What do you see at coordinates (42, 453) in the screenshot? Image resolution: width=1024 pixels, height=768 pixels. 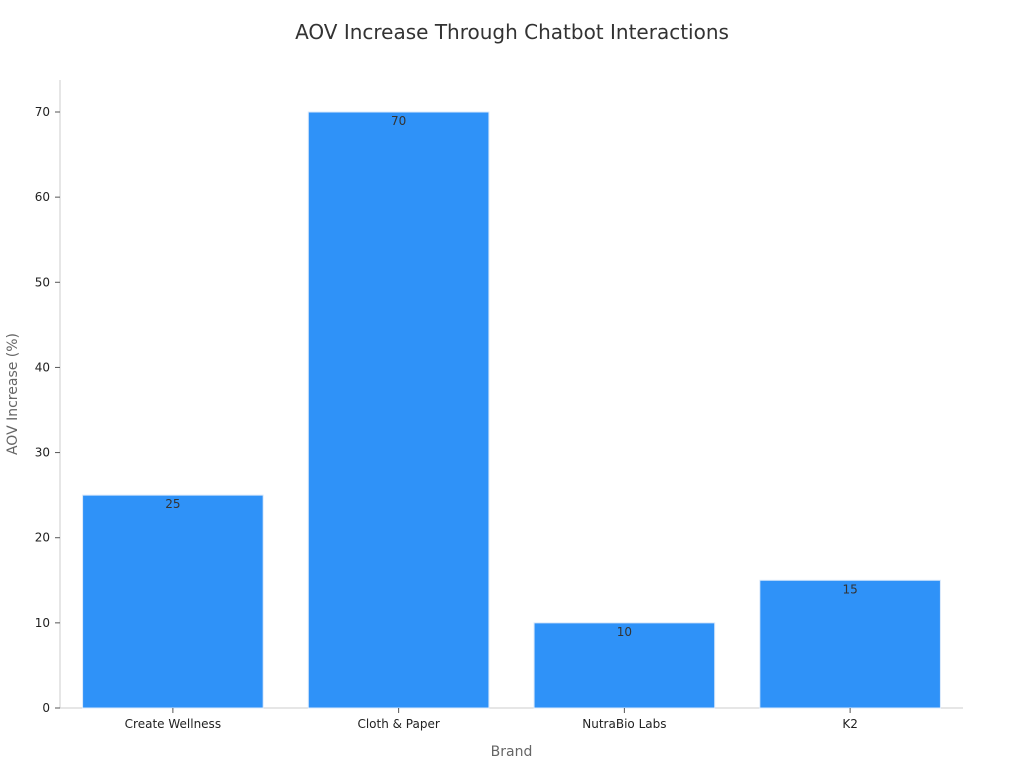 I see `y-tick-label: 30` at bounding box center [42, 453].